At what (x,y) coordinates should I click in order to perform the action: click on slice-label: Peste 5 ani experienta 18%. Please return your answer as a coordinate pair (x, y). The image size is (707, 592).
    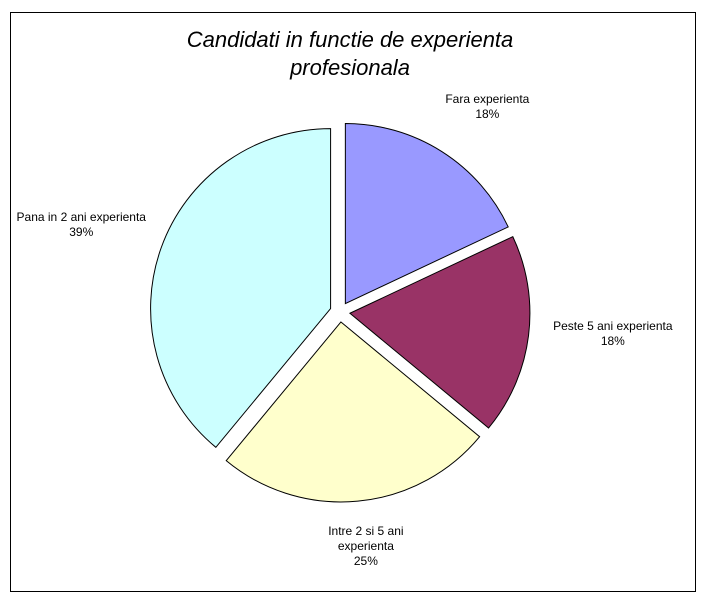
    Looking at the image, I should click on (613, 334).